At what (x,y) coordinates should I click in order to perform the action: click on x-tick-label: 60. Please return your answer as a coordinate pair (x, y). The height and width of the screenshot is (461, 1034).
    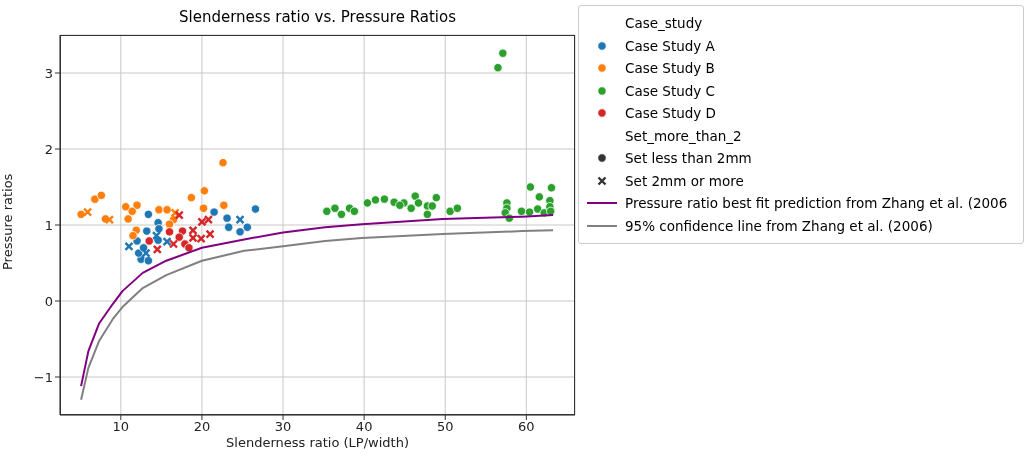
    Looking at the image, I should click on (526, 427).